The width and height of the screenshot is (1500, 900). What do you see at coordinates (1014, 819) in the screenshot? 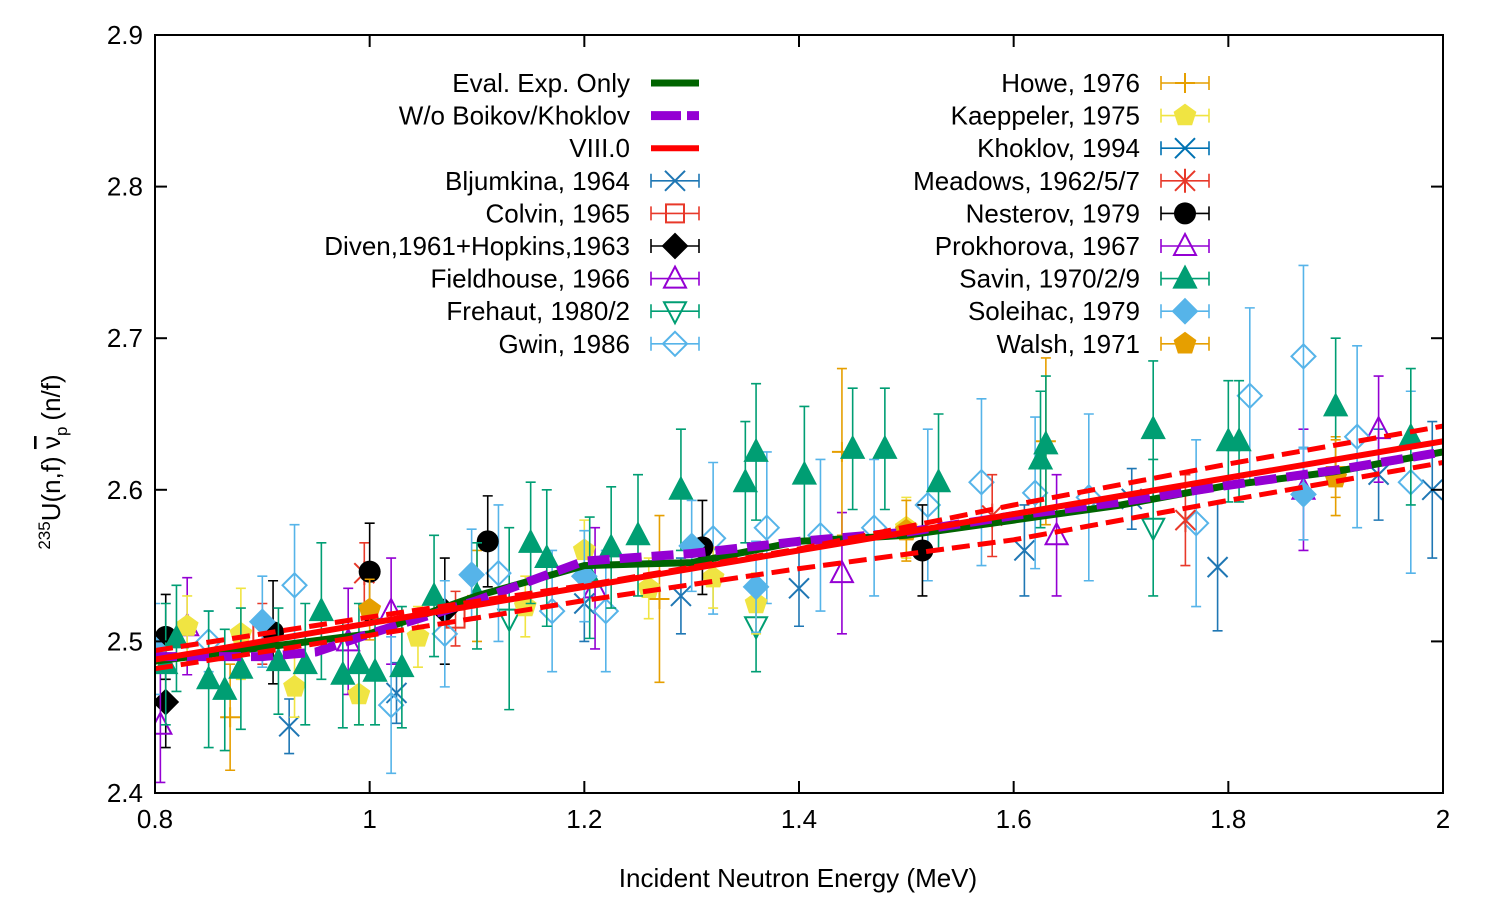
I see `x-tick-label: 1.6` at bounding box center [1014, 819].